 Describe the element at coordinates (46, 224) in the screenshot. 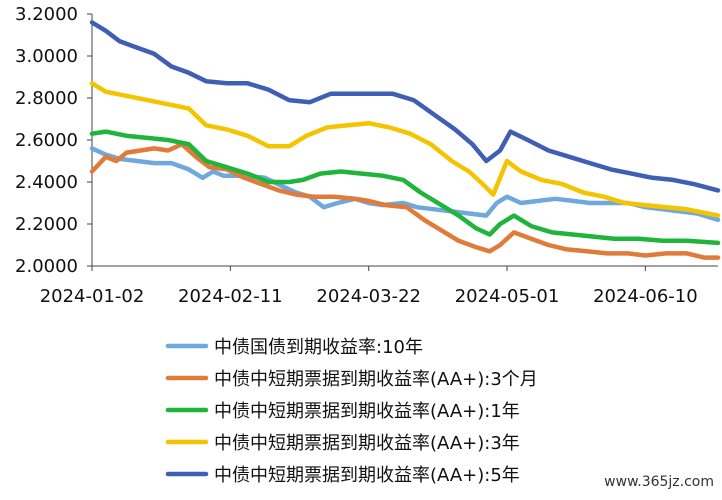

I see `y-tick-label: 2.2000` at that location.